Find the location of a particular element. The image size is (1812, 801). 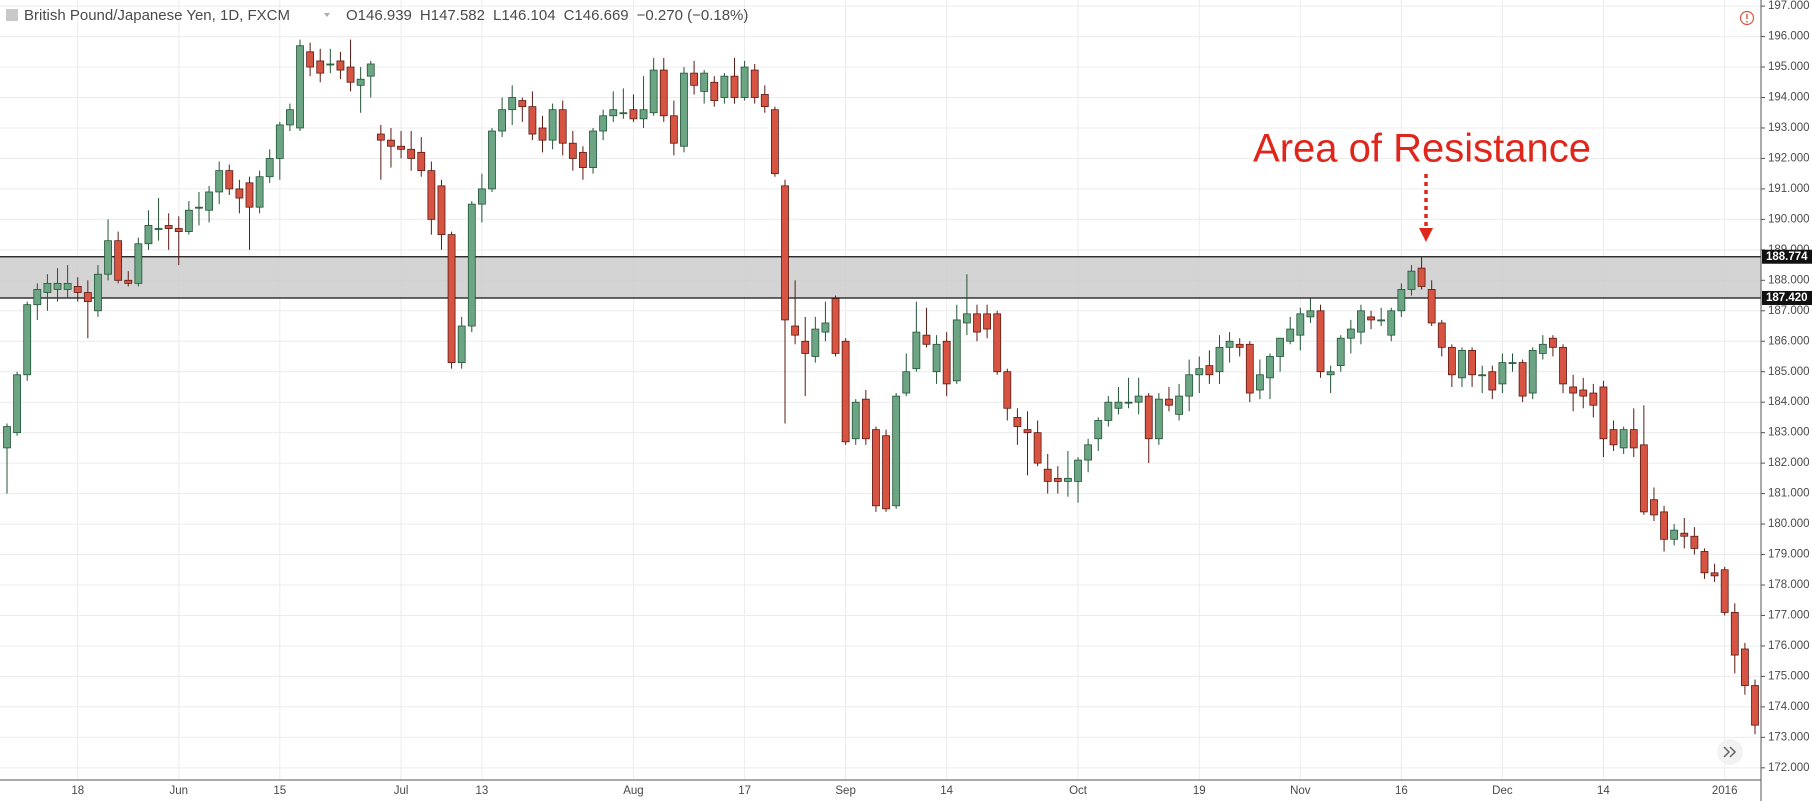

resistance-band is located at coordinates (880, 277).